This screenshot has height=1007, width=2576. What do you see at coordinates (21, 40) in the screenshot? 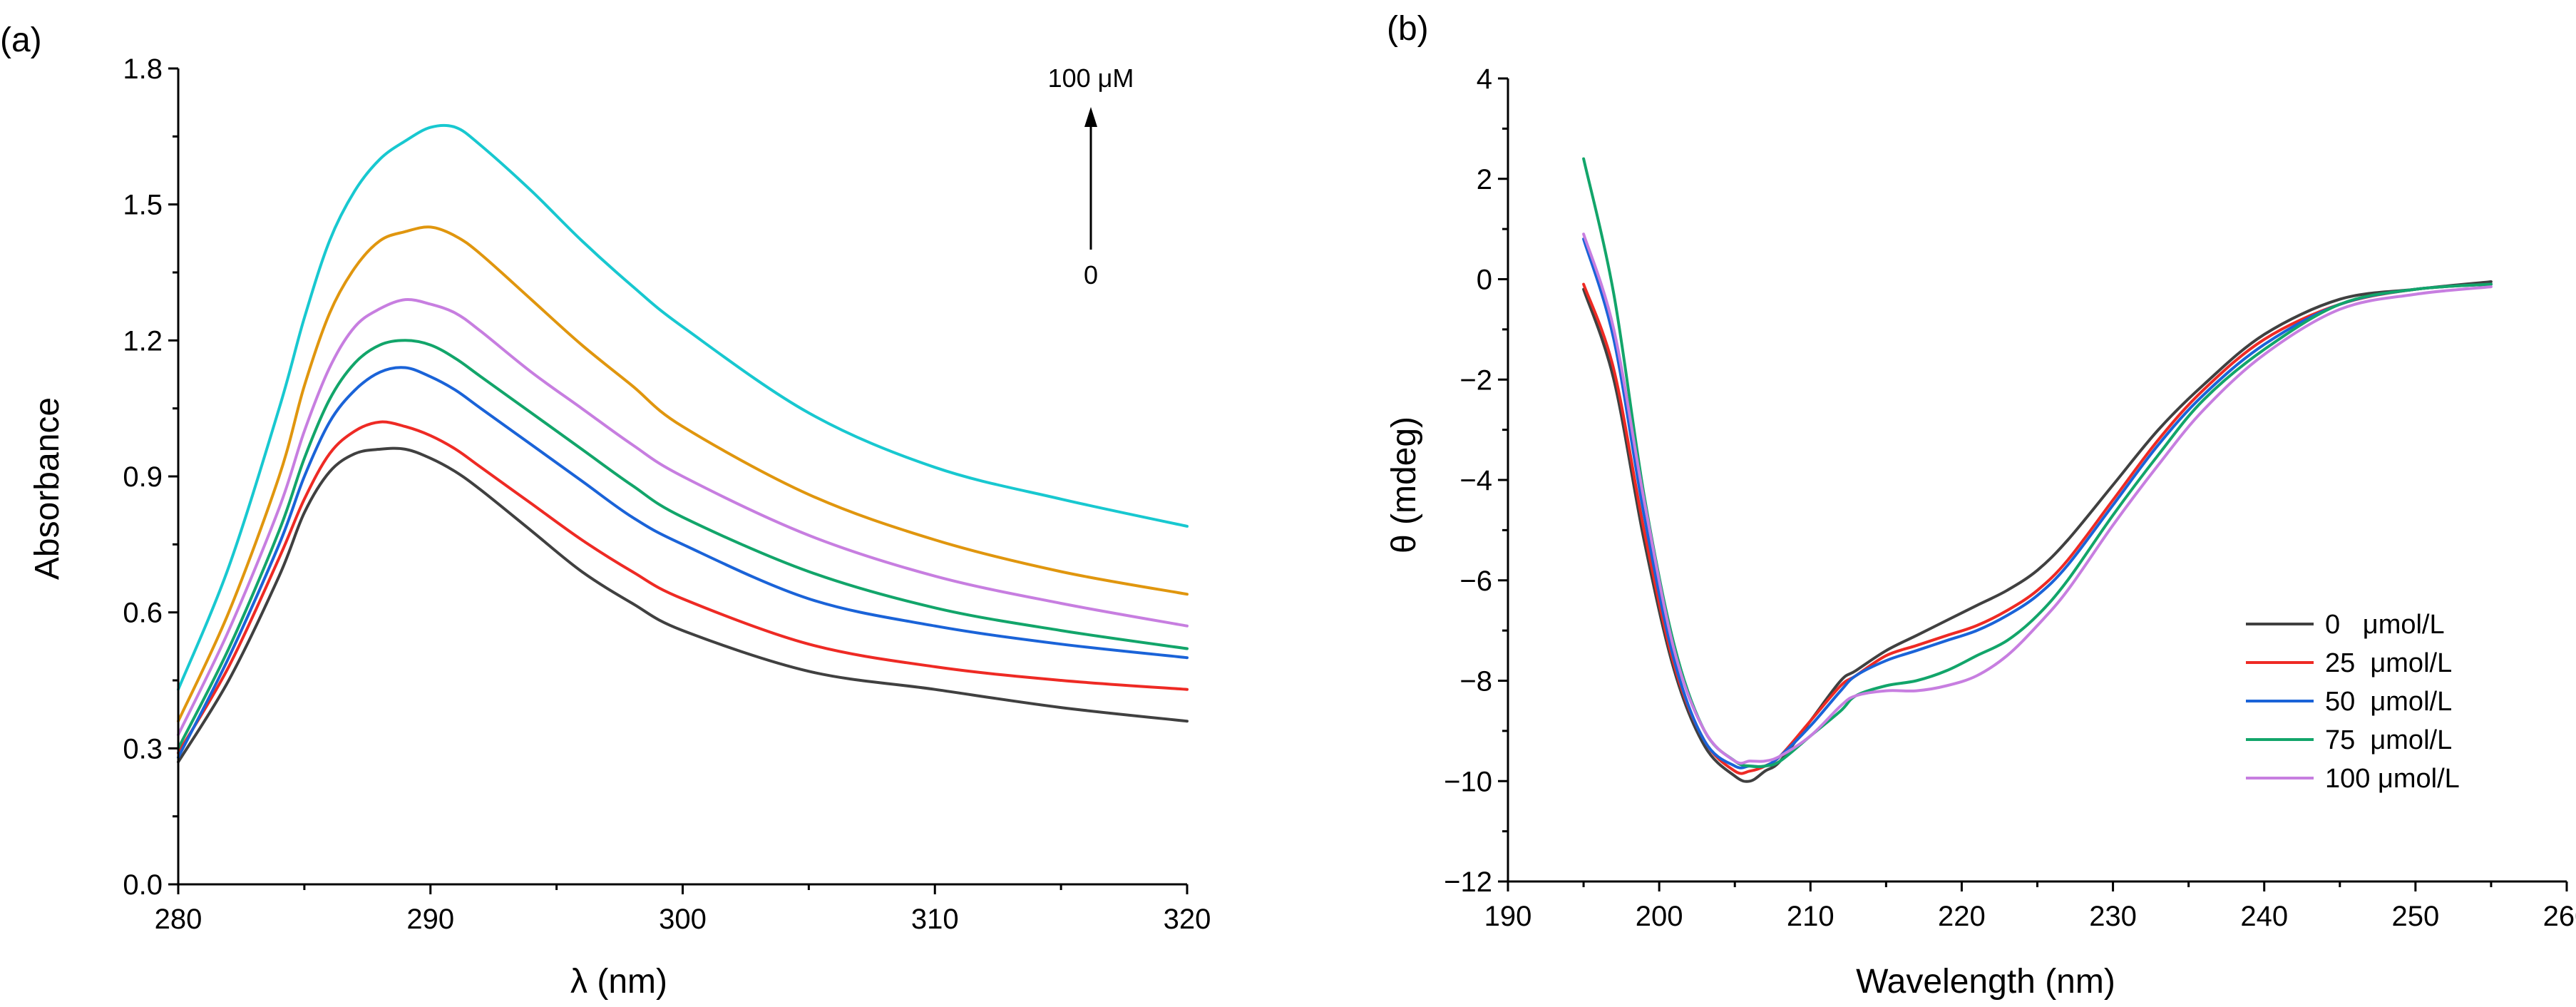
I see `panel-a-label: (a)` at bounding box center [21, 40].